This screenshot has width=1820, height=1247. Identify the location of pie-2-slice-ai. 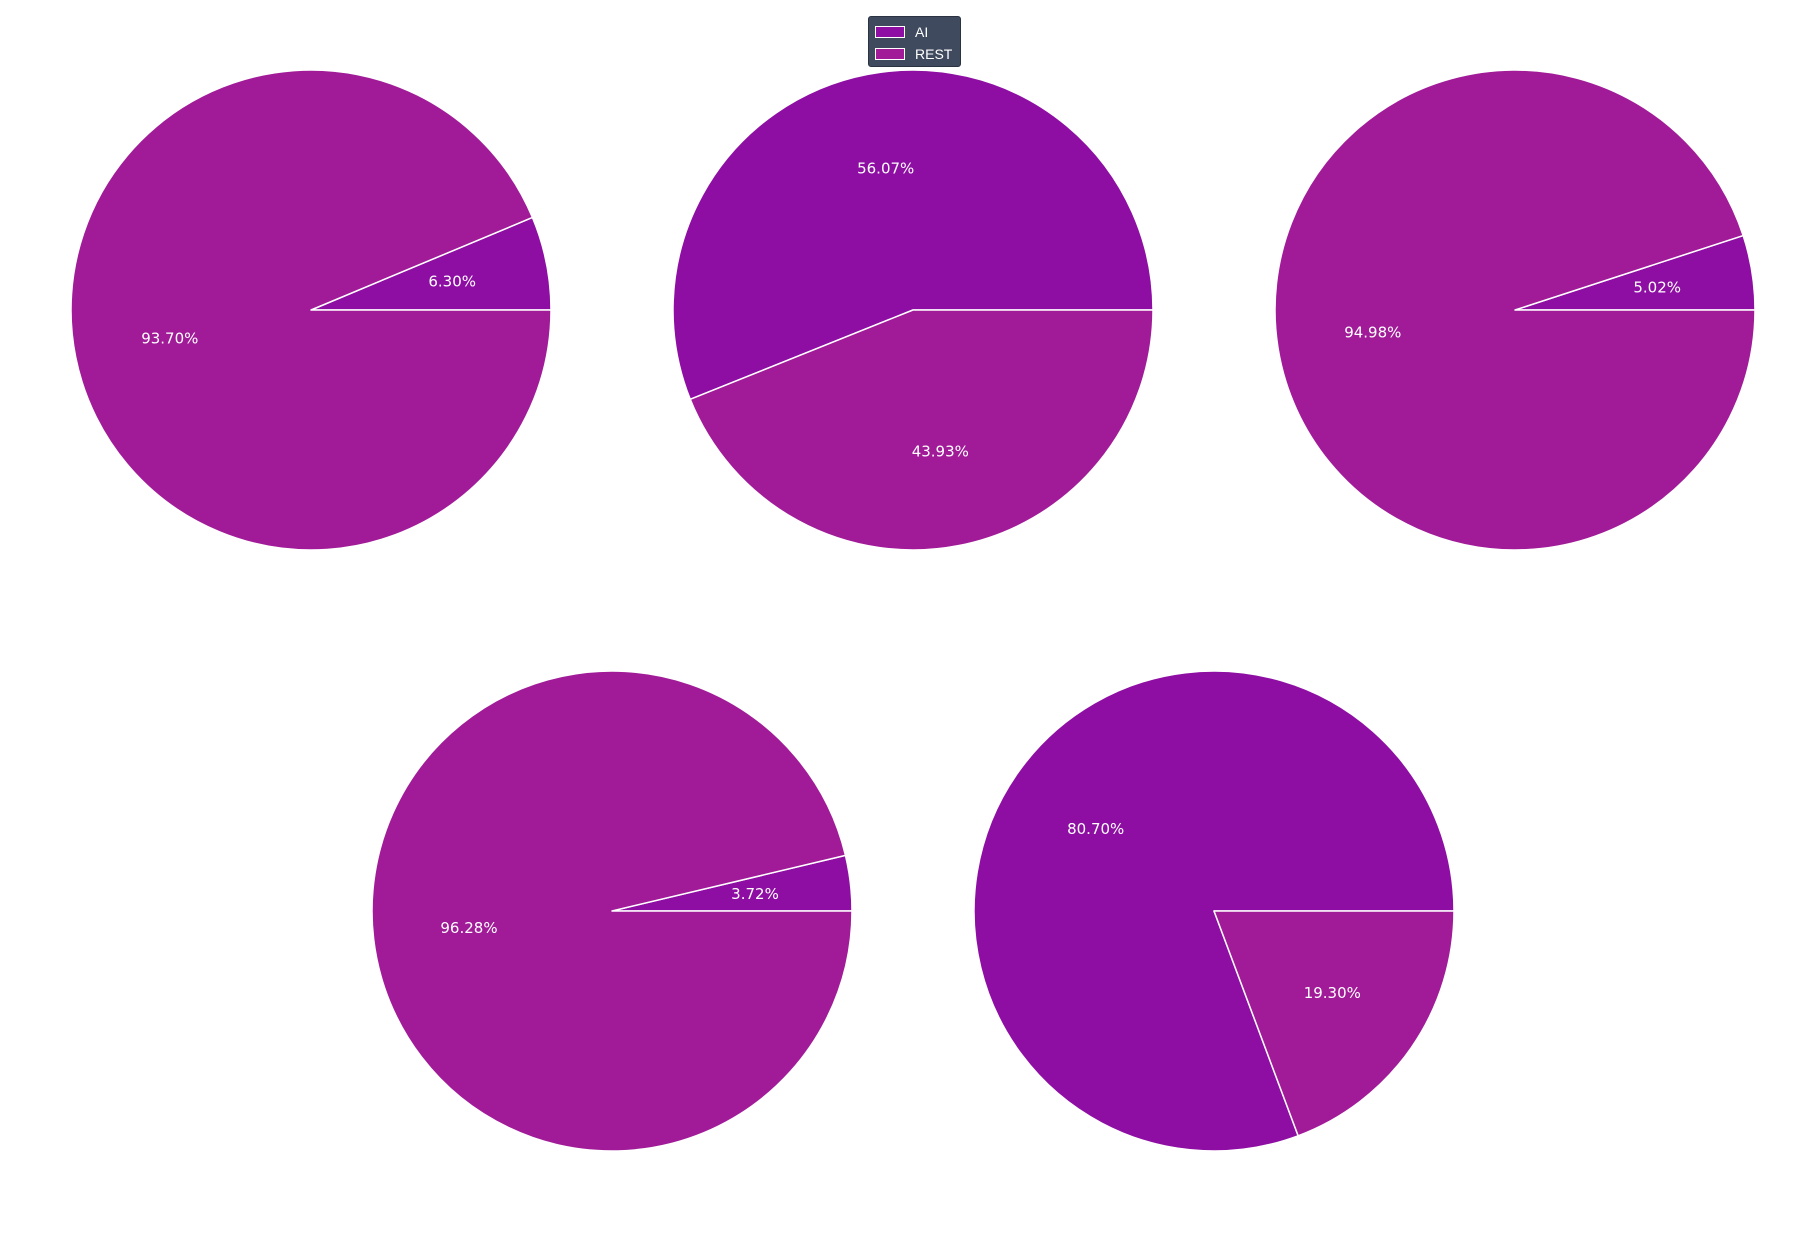
(913, 235).